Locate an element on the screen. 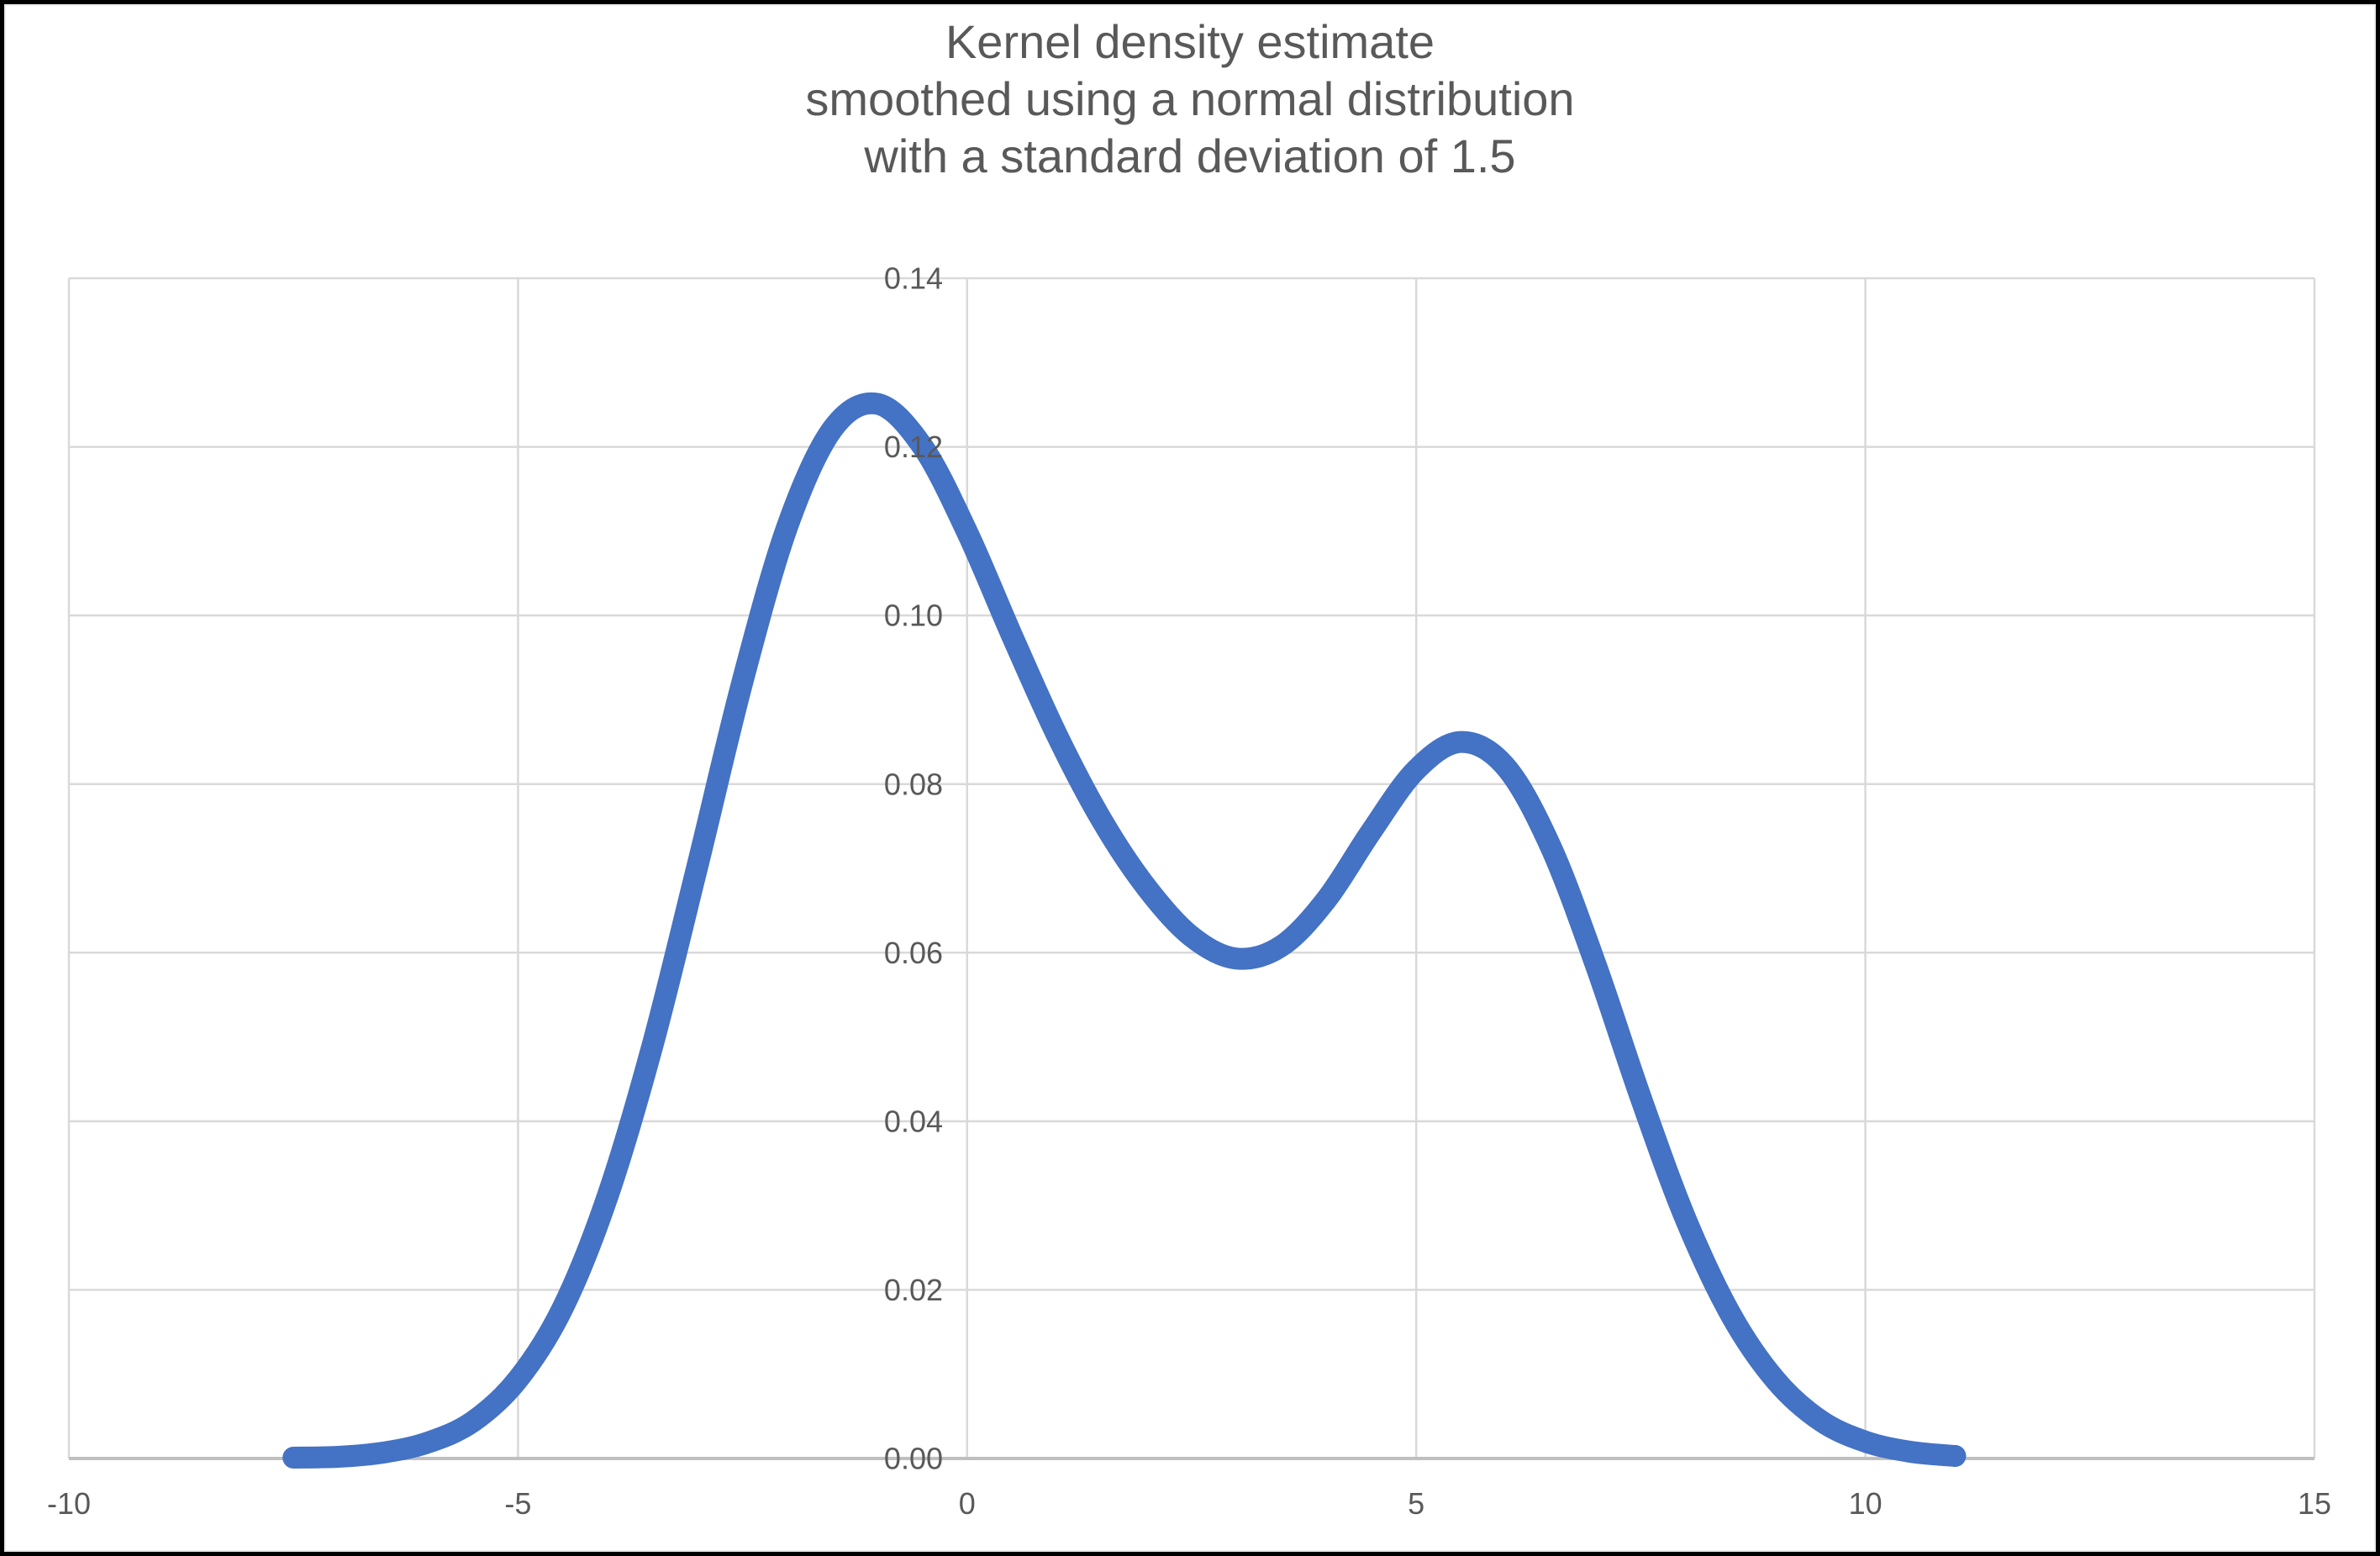  x-tick-label: 5 is located at coordinates (1416, 1503).